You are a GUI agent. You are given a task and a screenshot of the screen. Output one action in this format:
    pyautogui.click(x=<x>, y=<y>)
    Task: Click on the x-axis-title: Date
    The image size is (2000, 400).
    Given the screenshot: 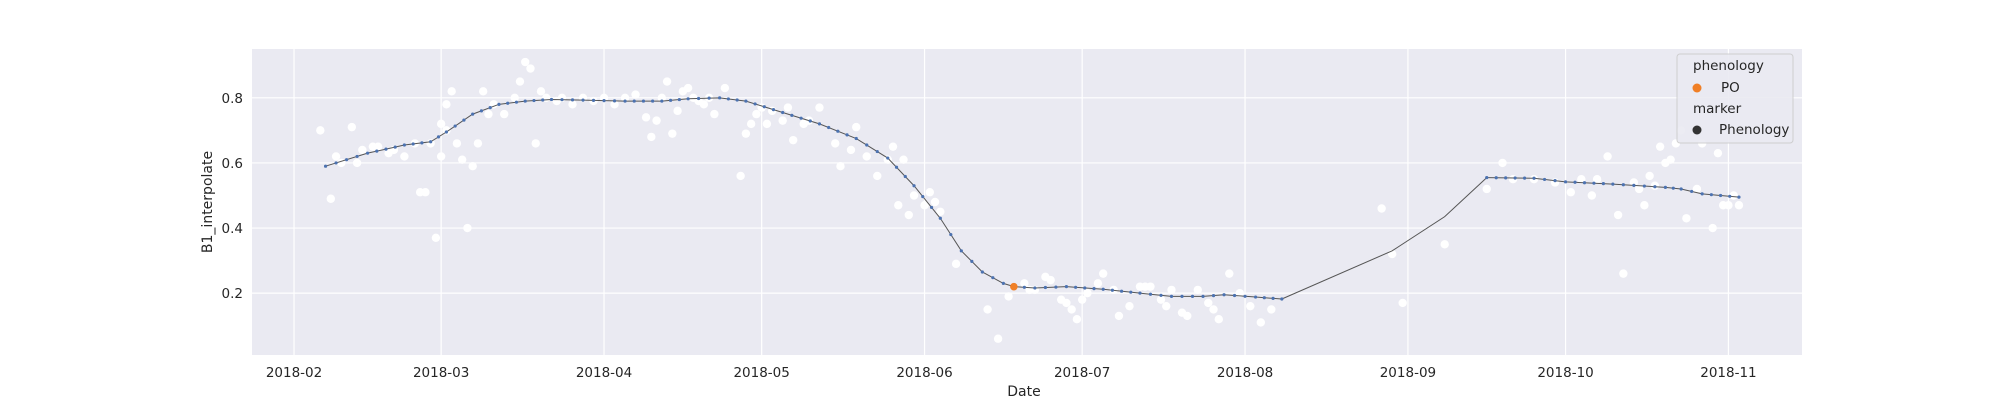 What is the action you would take?
    pyautogui.click(x=1023, y=392)
    